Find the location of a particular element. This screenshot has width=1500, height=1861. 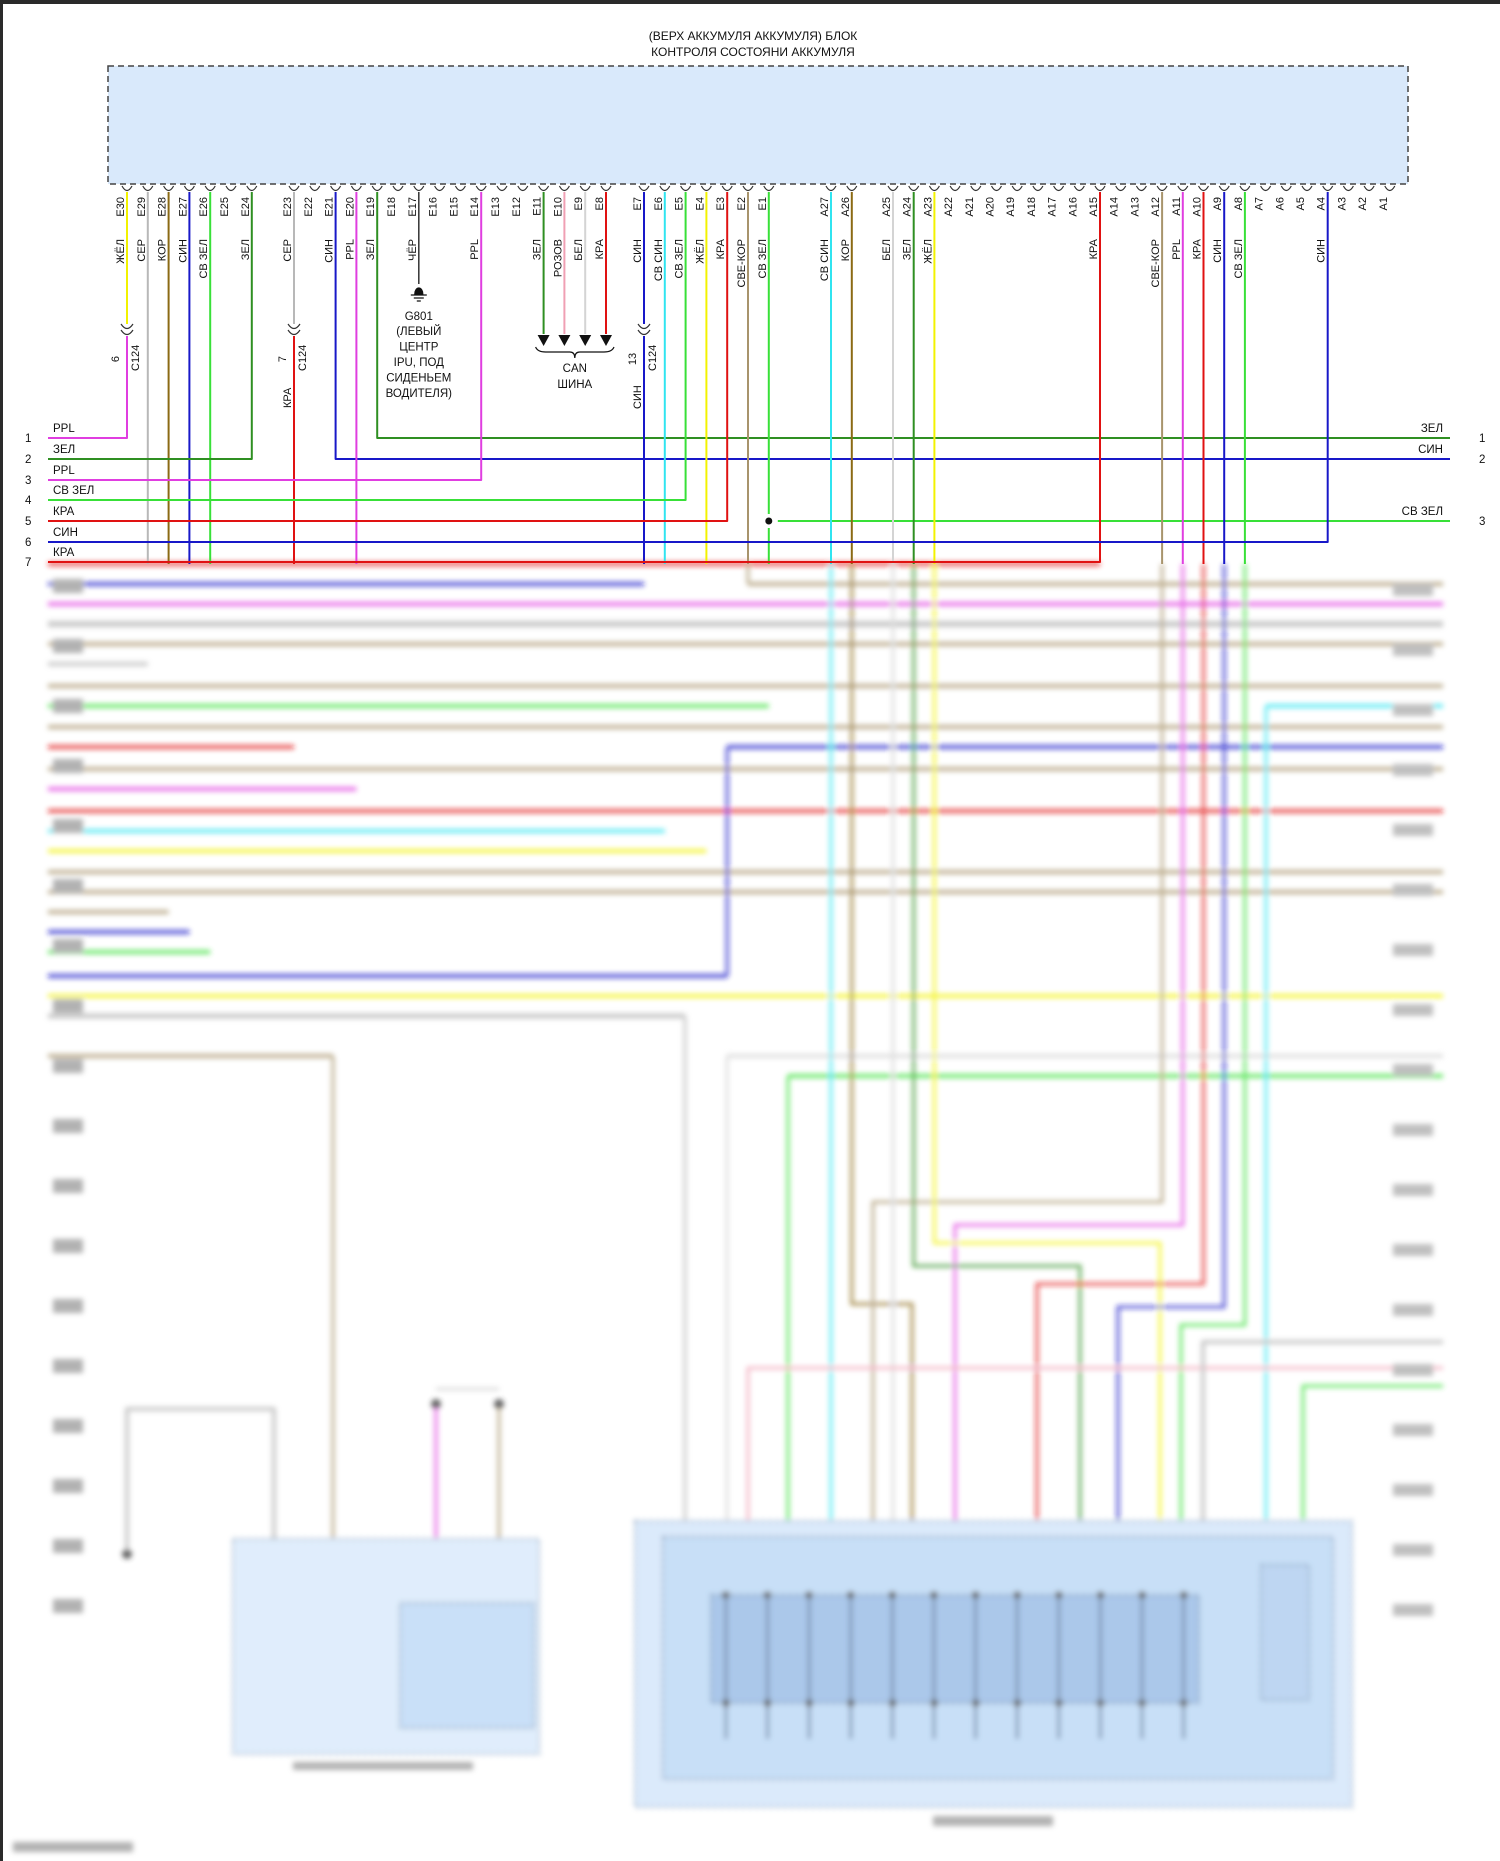

blurred-footer-text is located at coordinates (73, 1847).